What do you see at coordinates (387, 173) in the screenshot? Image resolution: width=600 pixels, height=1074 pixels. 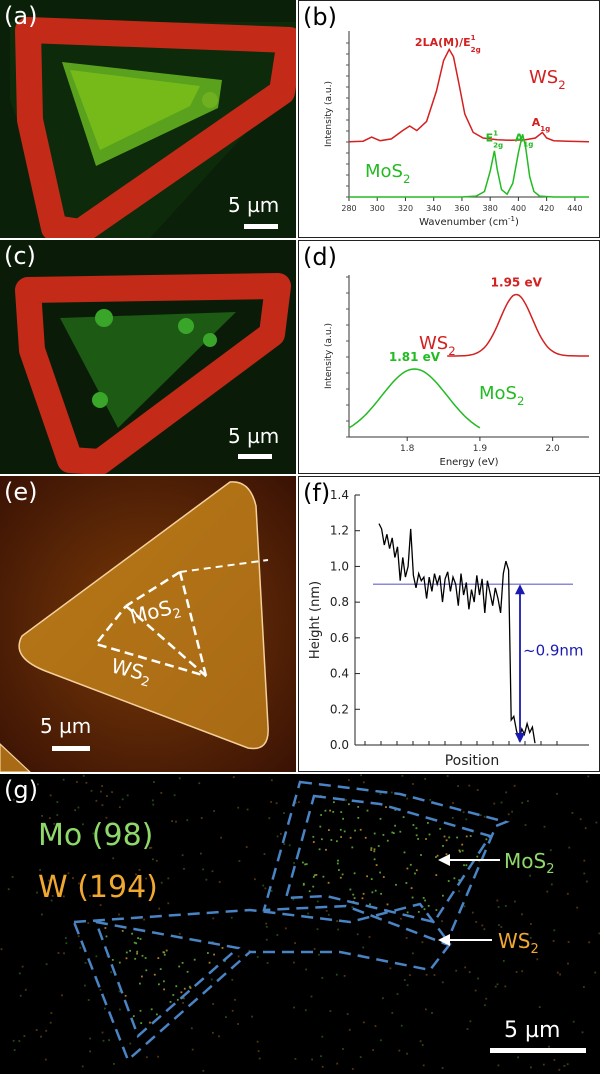 I see `series-label-mos2-b: MoS2` at bounding box center [387, 173].